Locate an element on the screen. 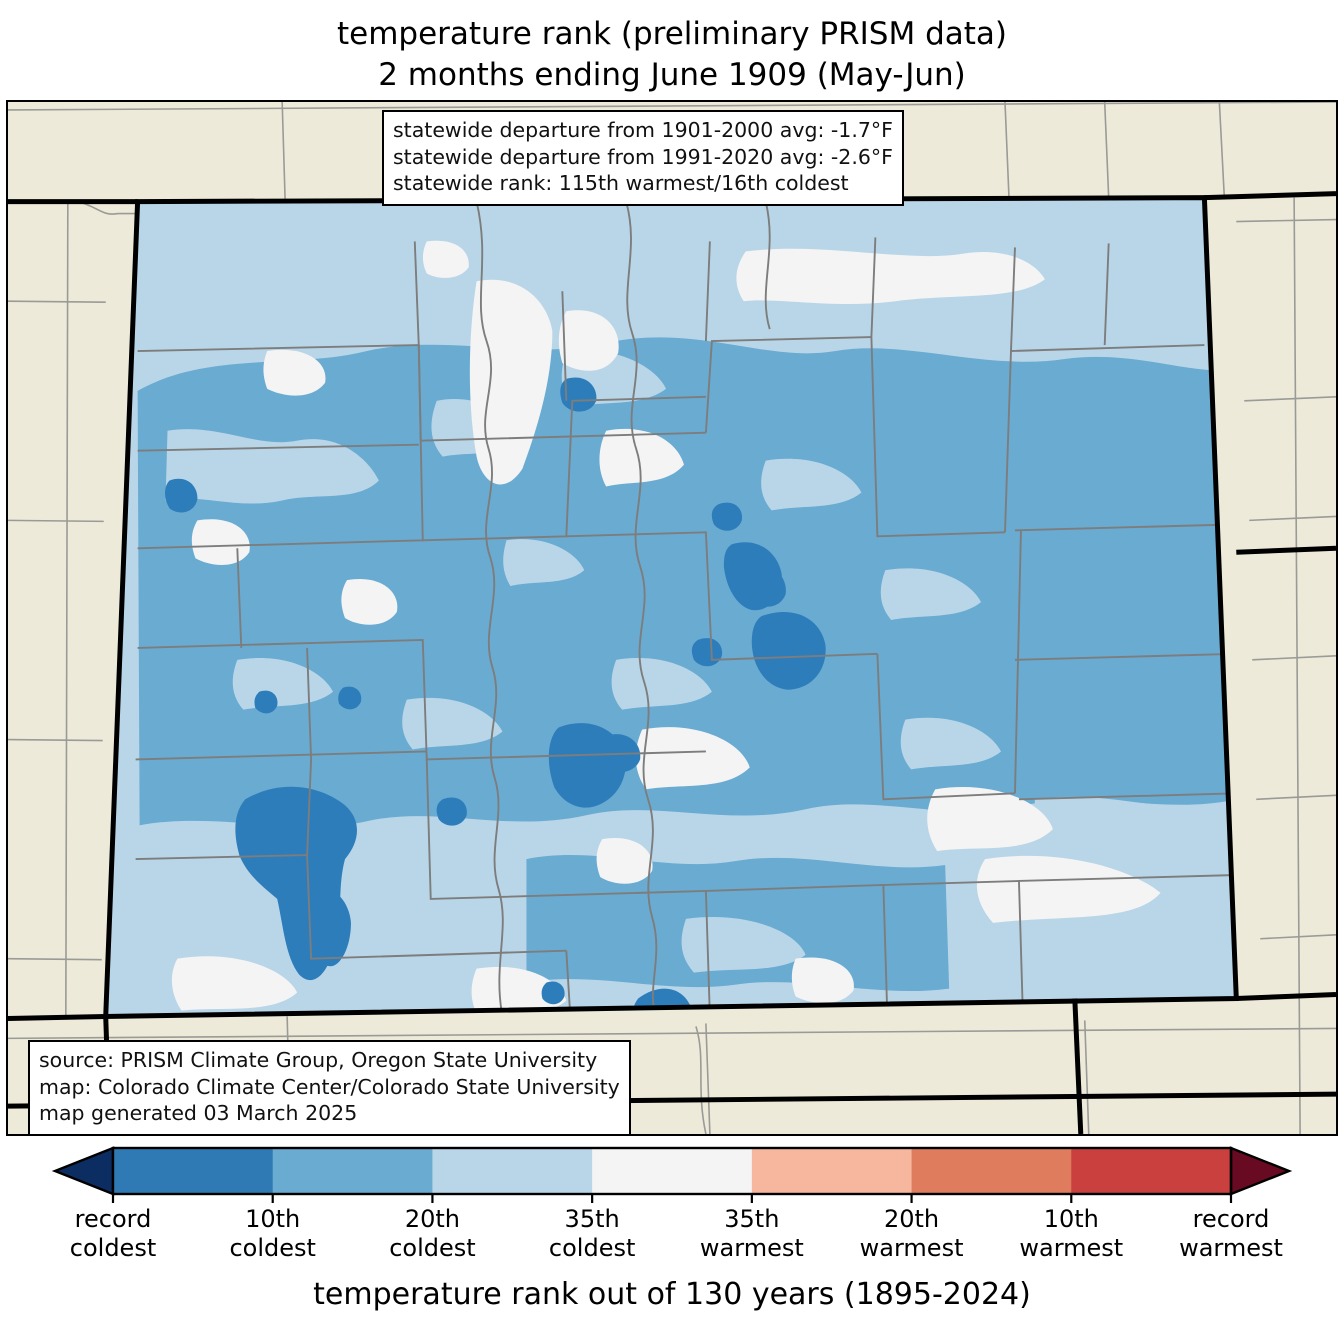  colorbar-label-4: 35th warmest is located at coordinates (752, 1234).